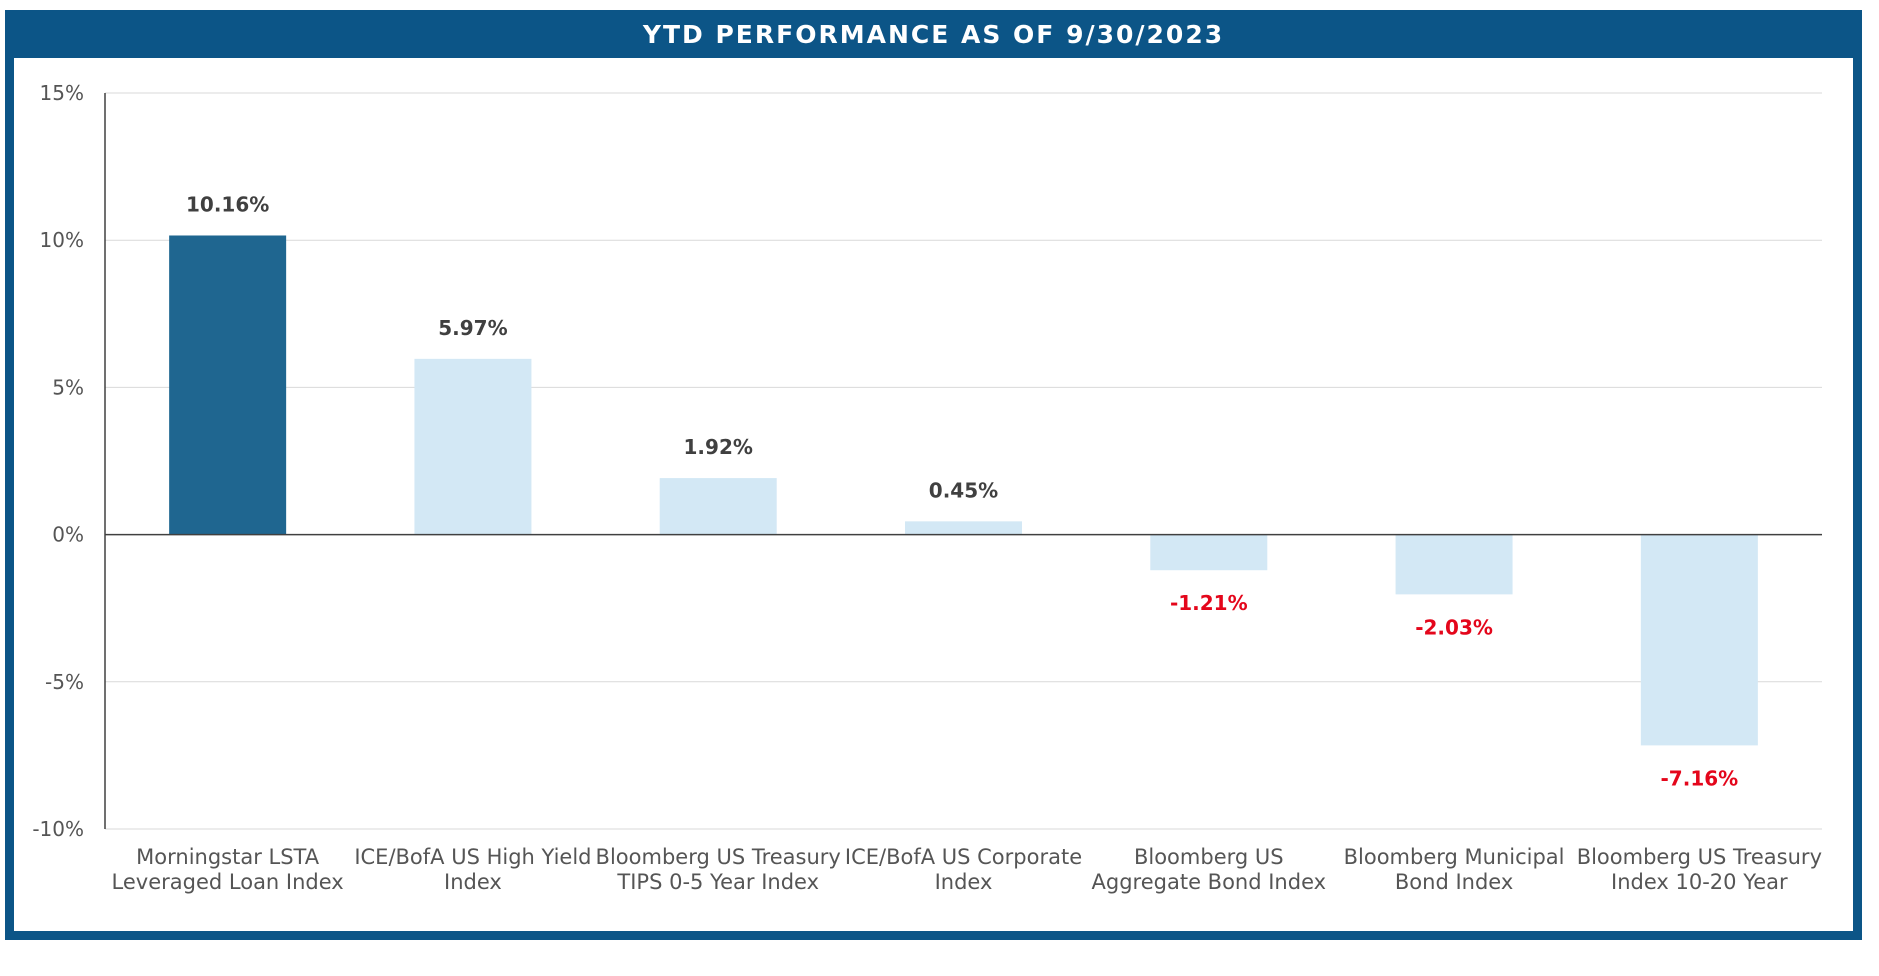 This screenshot has width=1879, height=976. What do you see at coordinates (228, 857) in the screenshot?
I see `category-label: Morningstar LSTA` at bounding box center [228, 857].